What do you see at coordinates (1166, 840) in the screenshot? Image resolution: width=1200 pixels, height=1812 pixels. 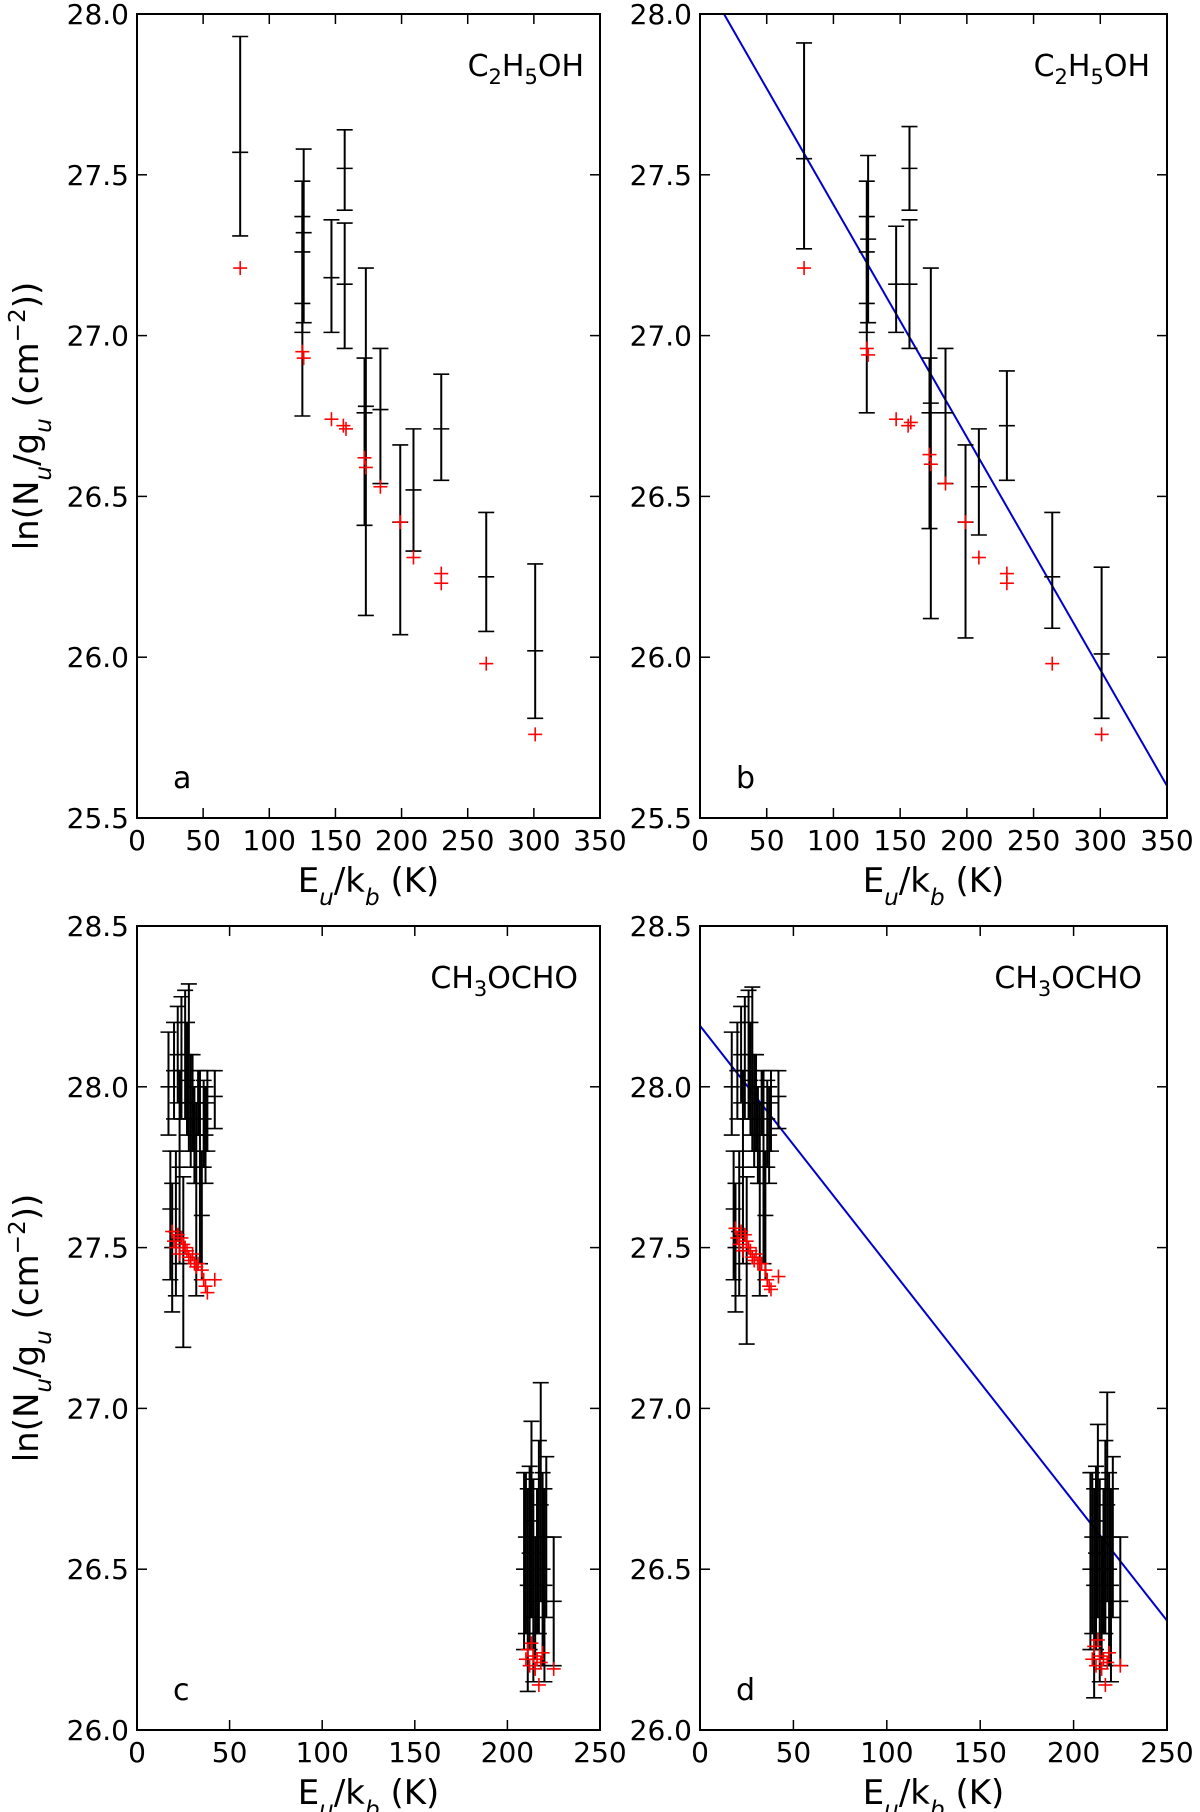 I see `x-tick-label: 350` at bounding box center [1166, 840].